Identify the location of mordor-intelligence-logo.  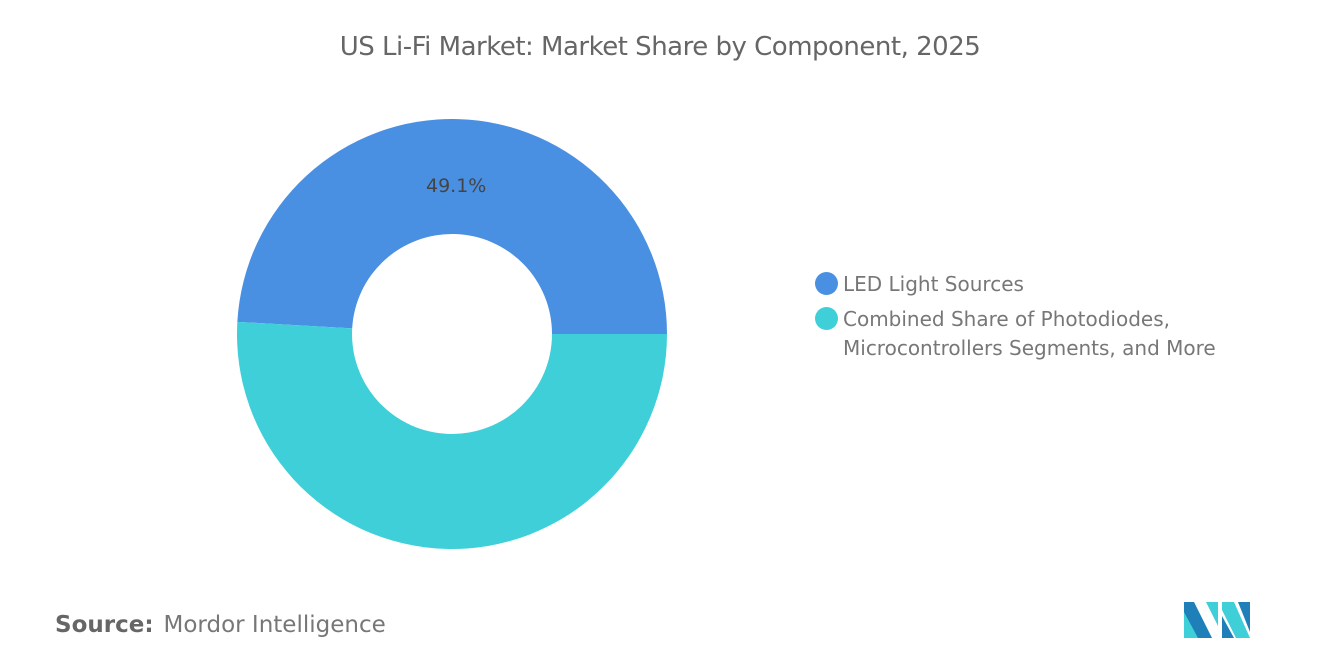
(1217, 620).